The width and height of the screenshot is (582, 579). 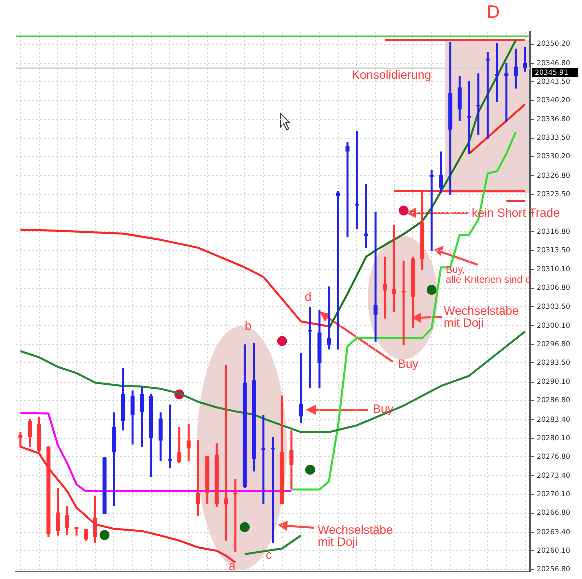 I want to click on annotation: a, so click(x=232, y=566).